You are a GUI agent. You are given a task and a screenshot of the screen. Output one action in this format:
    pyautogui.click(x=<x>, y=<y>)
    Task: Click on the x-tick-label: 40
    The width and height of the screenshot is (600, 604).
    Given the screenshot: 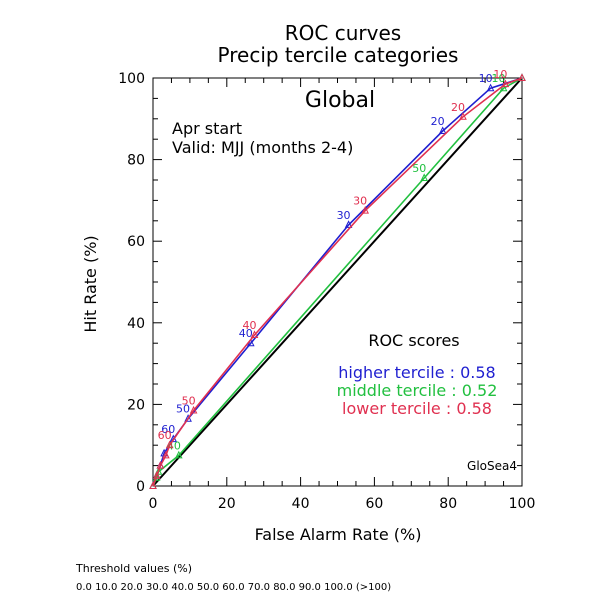 What is the action you would take?
    pyautogui.click(x=301, y=504)
    